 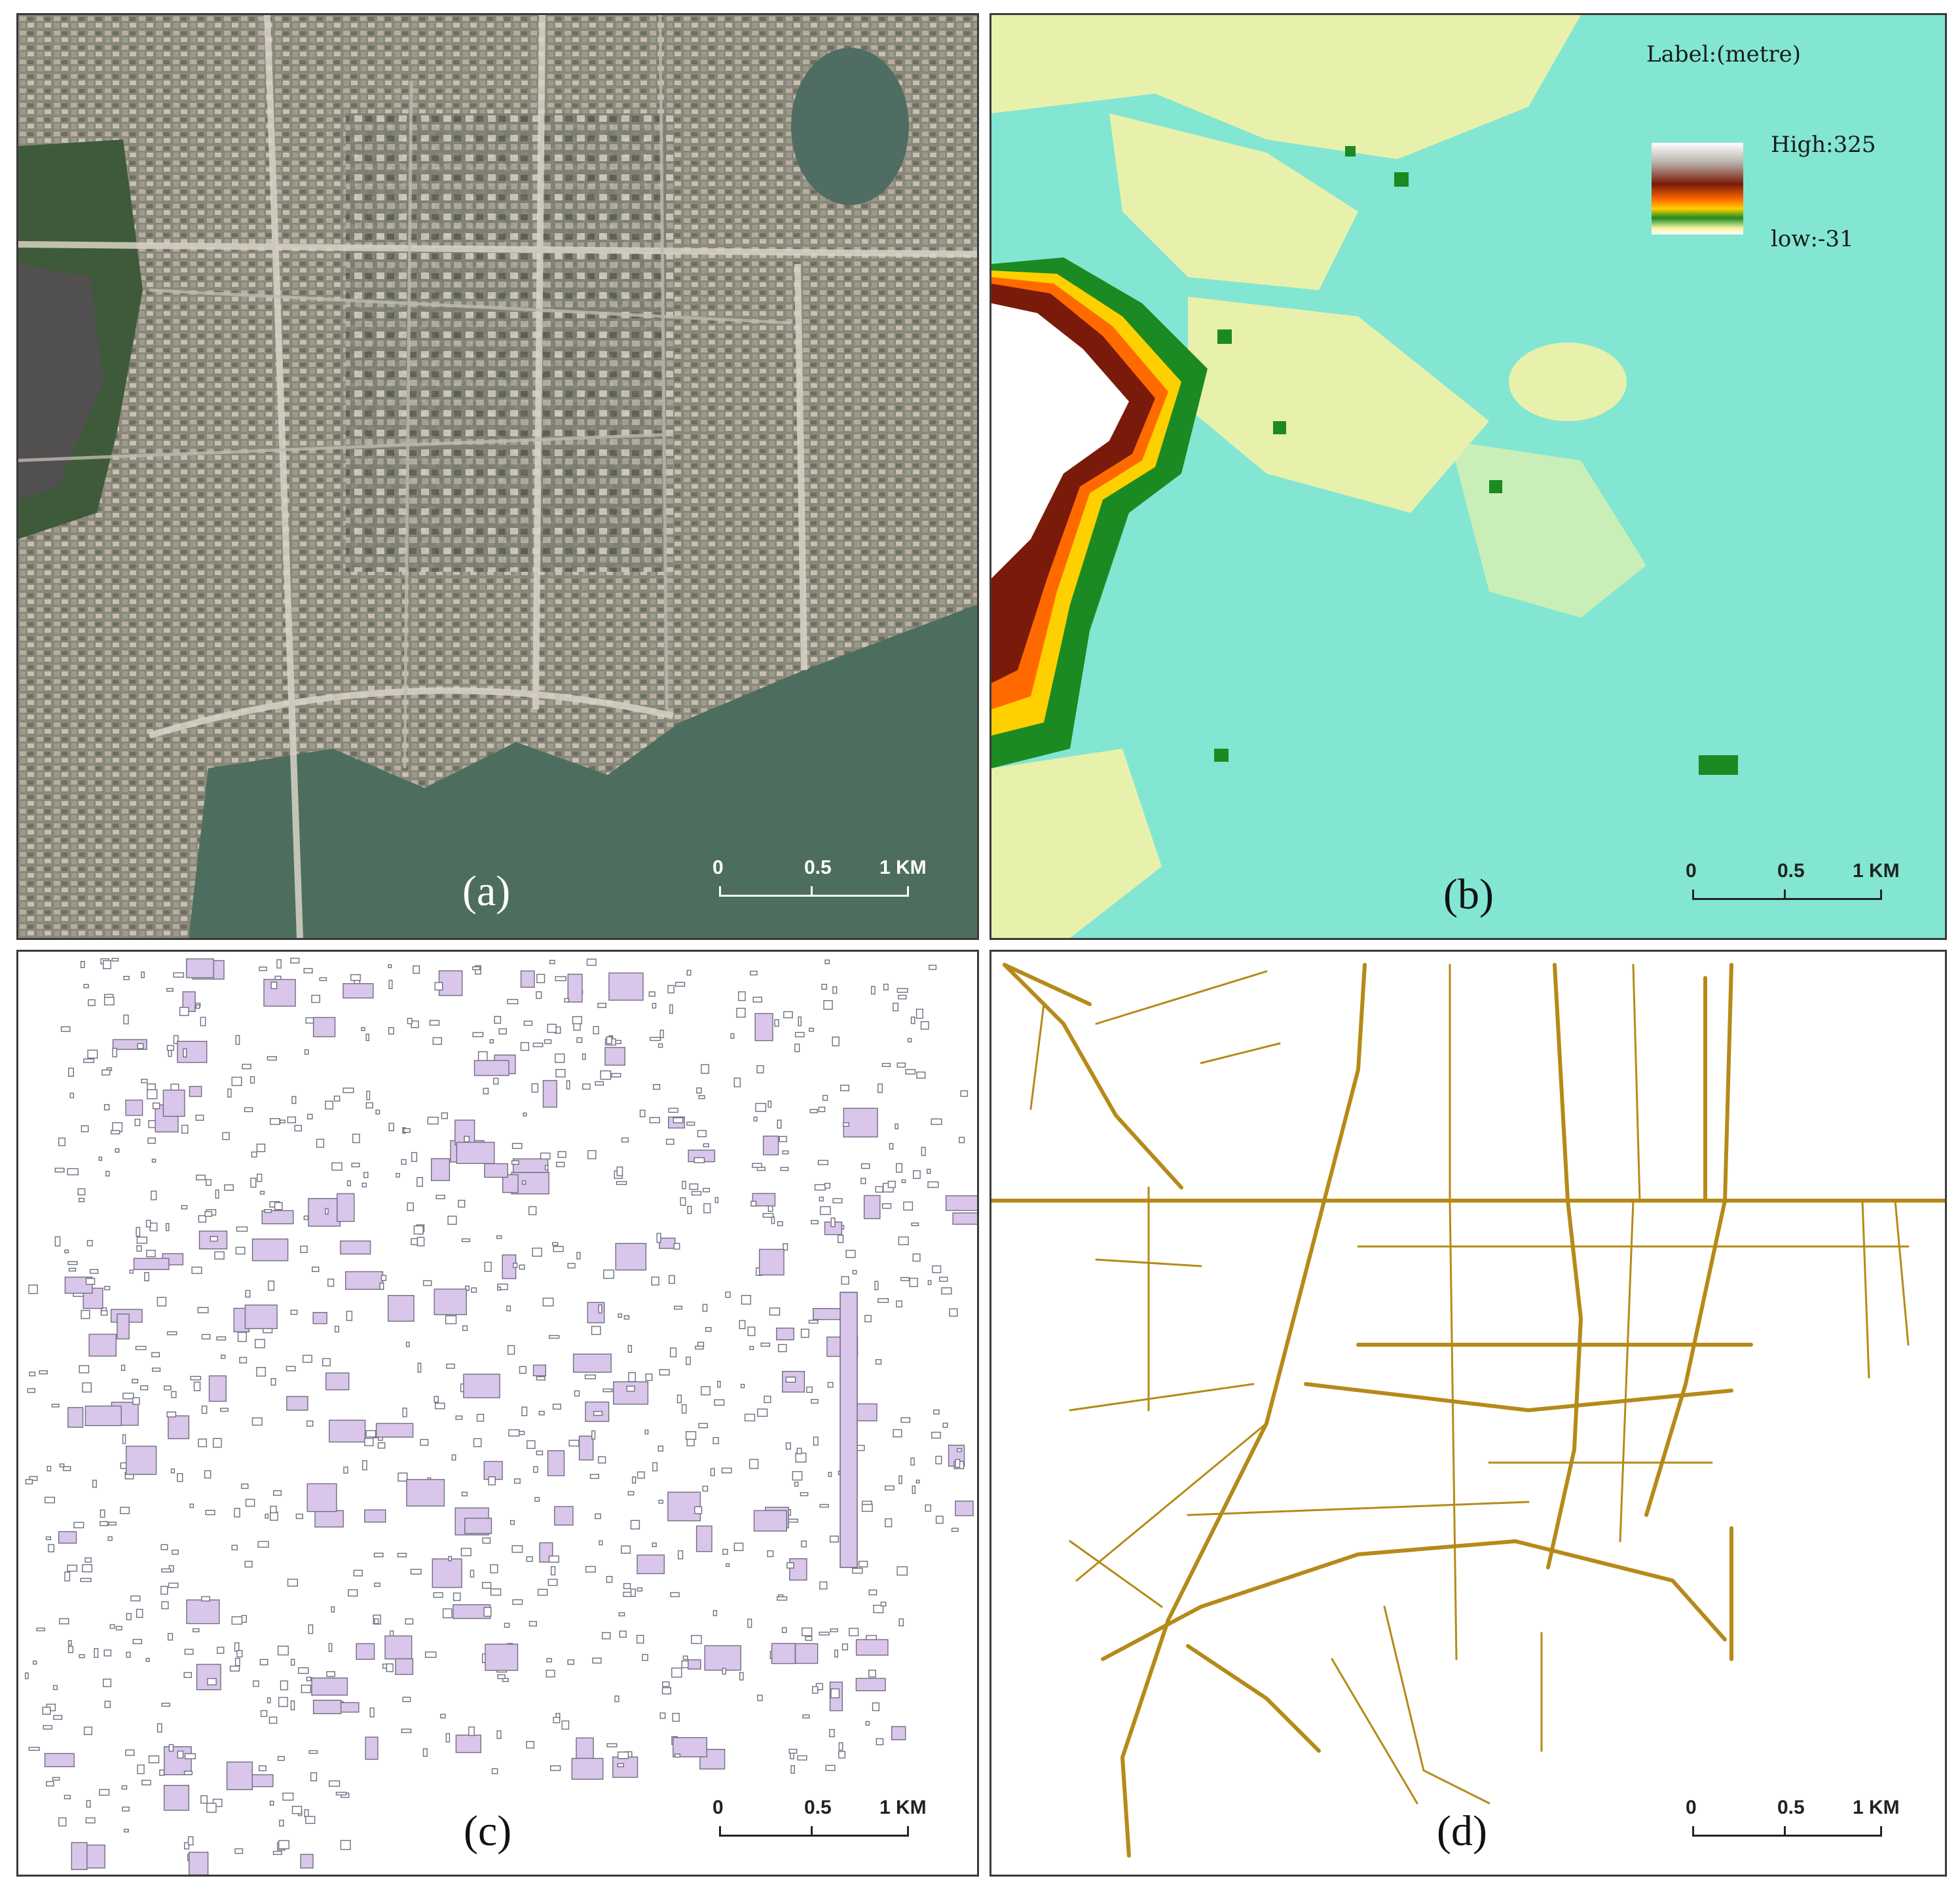 I want to click on elevation-legend: Label:(metre) High:325 low:-31, so click(x=1783, y=159).